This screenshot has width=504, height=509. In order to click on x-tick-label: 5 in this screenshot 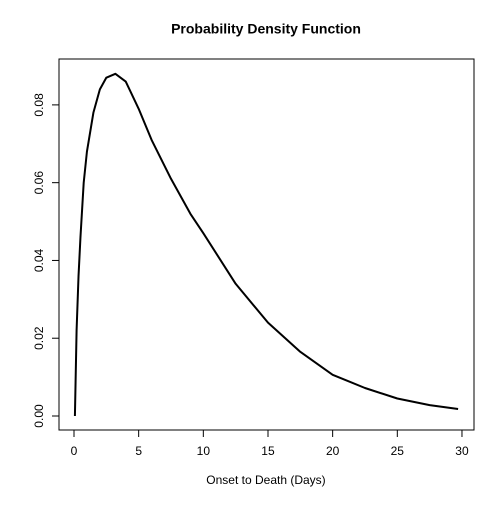, I will do `click(138, 451)`.